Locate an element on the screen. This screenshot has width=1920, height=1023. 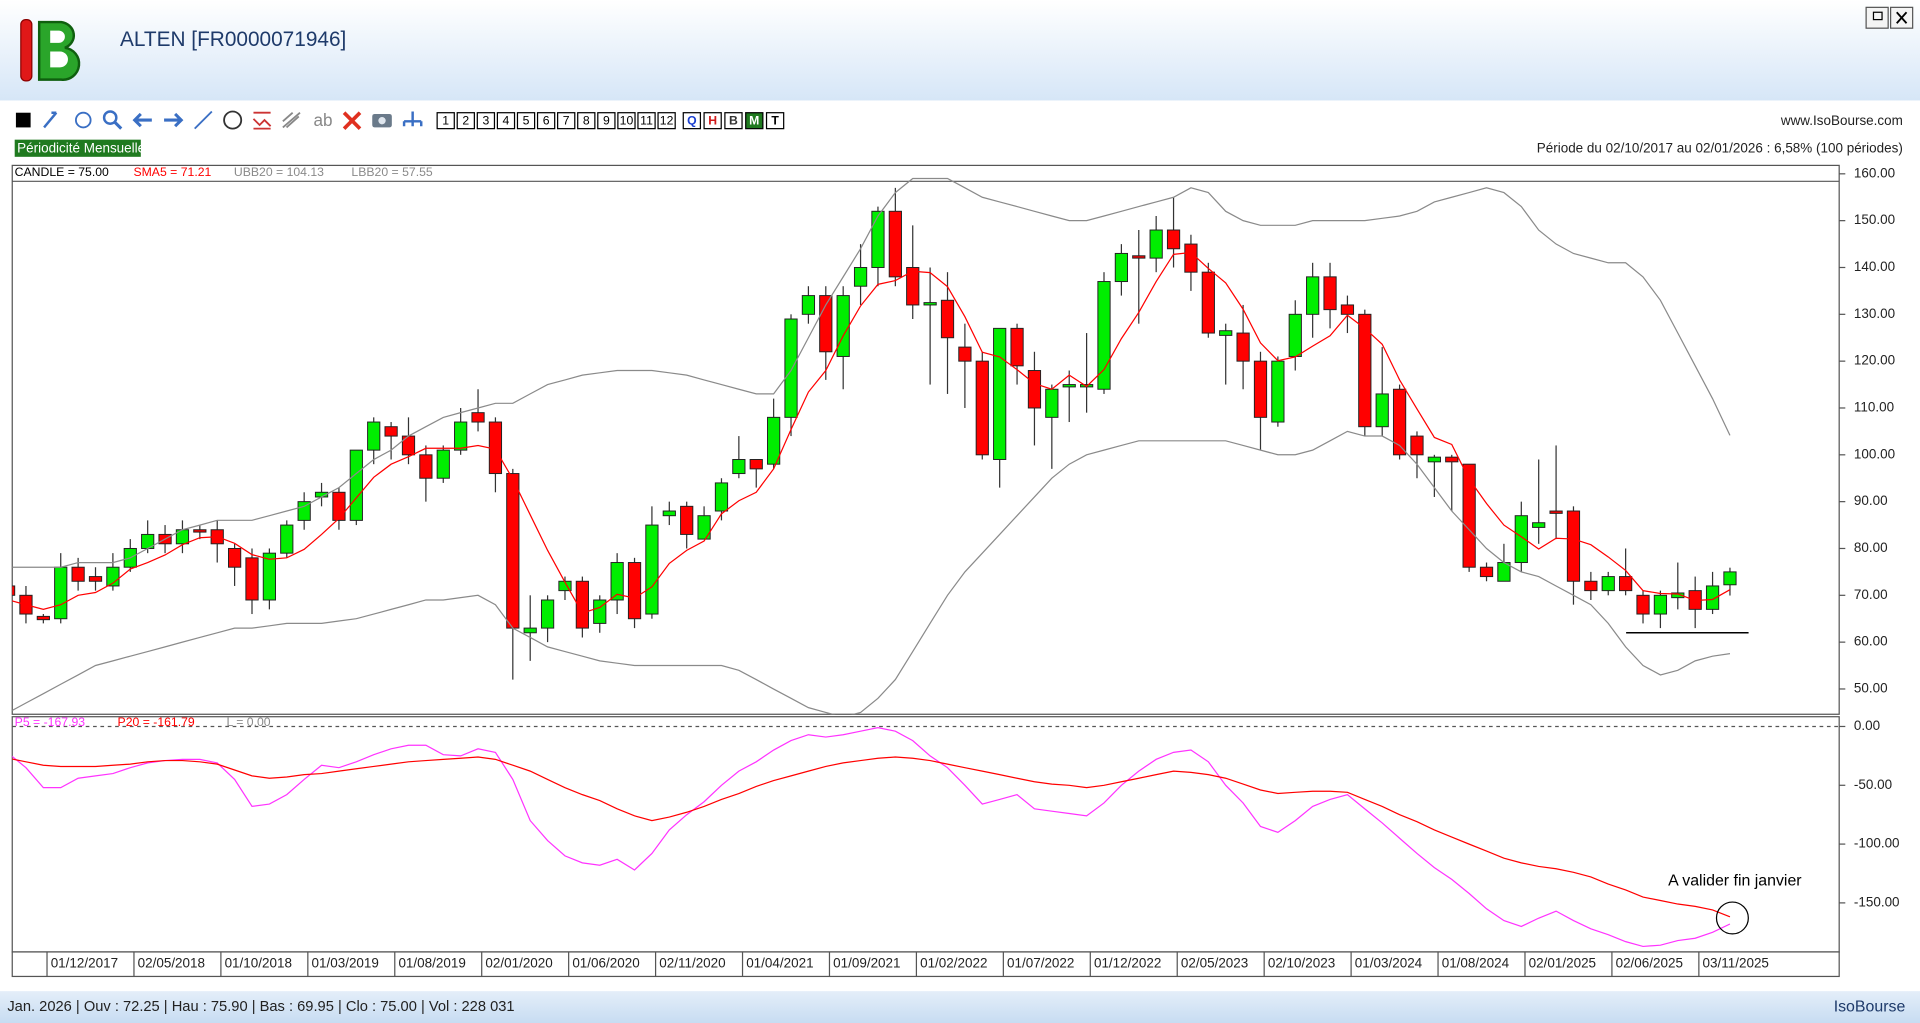
circle-tool is located at coordinates (233, 120).